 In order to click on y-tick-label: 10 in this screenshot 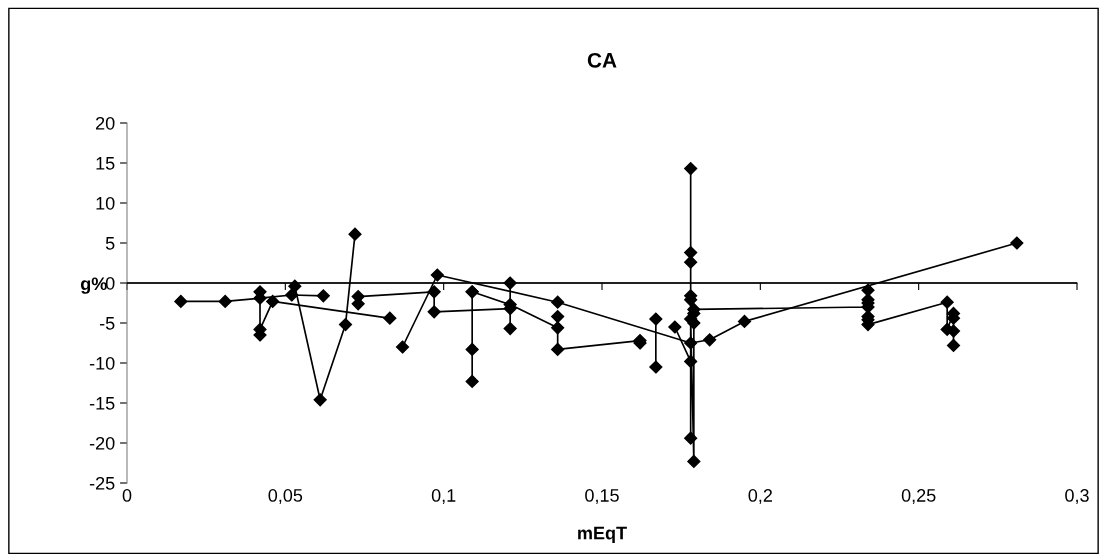, I will do `click(105, 203)`.